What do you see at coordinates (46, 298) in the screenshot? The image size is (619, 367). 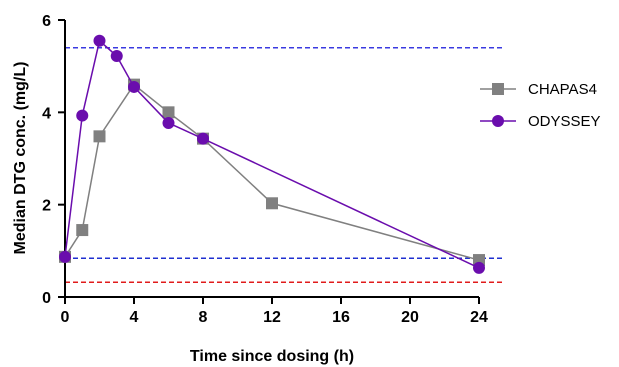 I see `y-tick-label: 0` at bounding box center [46, 298].